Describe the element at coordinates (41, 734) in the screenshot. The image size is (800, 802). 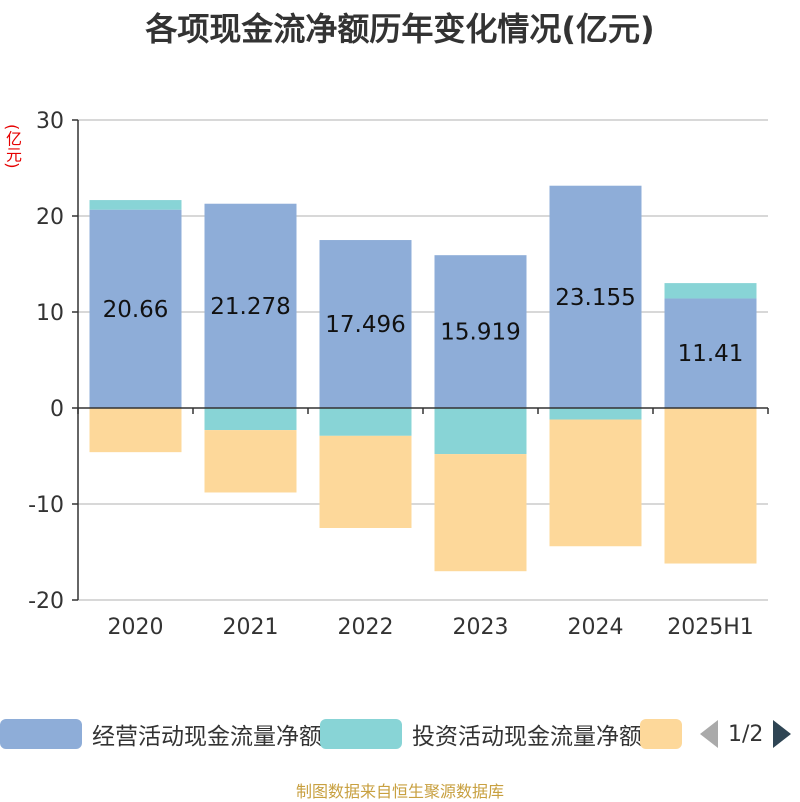
I see `legend-swatch-operating` at that location.